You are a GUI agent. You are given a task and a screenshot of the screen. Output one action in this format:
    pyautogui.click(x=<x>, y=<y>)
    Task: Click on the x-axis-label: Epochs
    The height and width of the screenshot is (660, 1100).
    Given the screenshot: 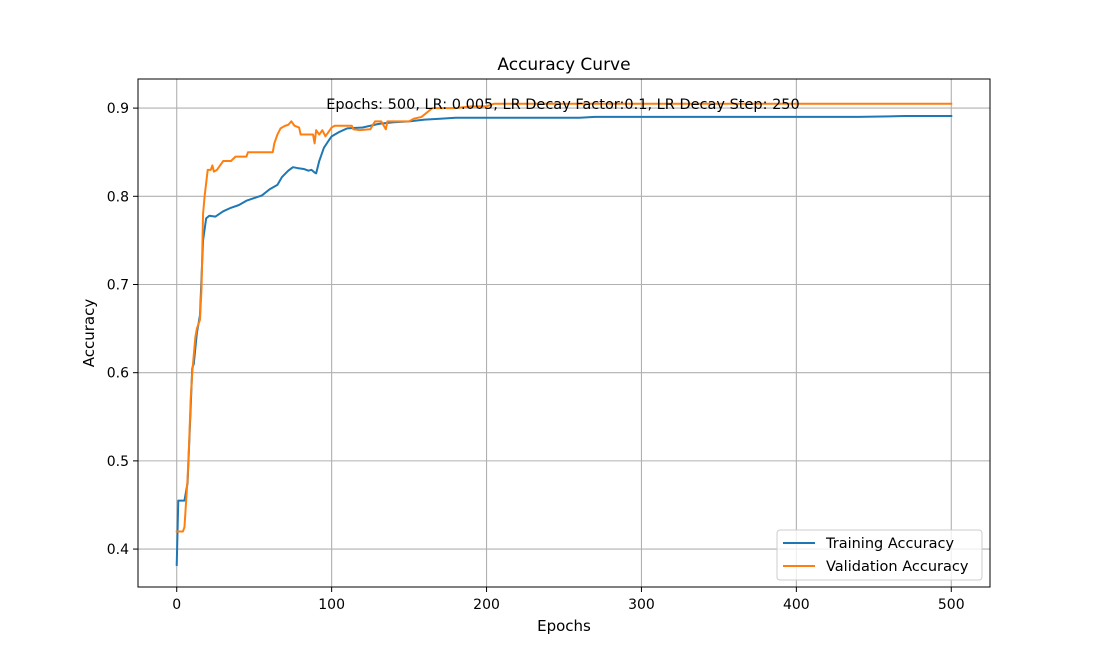 What is the action you would take?
    pyautogui.click(x=564, y=626)
    